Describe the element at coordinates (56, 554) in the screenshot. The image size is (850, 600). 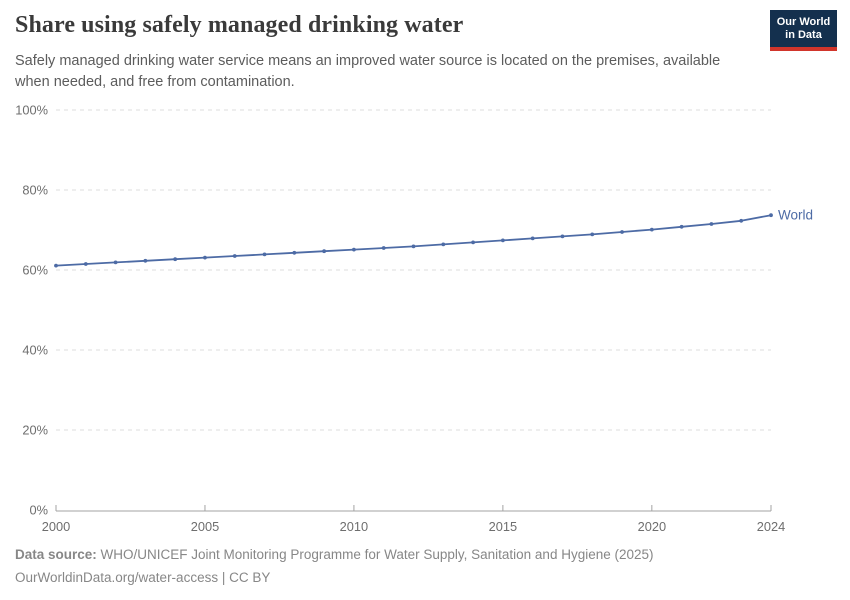
I see `datasource-label: Data source:` at that location.